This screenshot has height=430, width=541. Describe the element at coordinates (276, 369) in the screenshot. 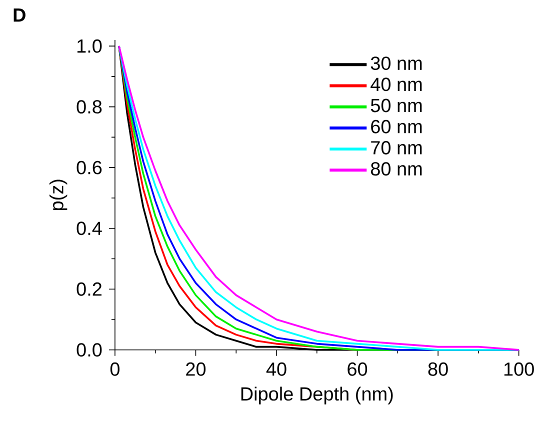

I see `x-tick-label: 40` at that location.